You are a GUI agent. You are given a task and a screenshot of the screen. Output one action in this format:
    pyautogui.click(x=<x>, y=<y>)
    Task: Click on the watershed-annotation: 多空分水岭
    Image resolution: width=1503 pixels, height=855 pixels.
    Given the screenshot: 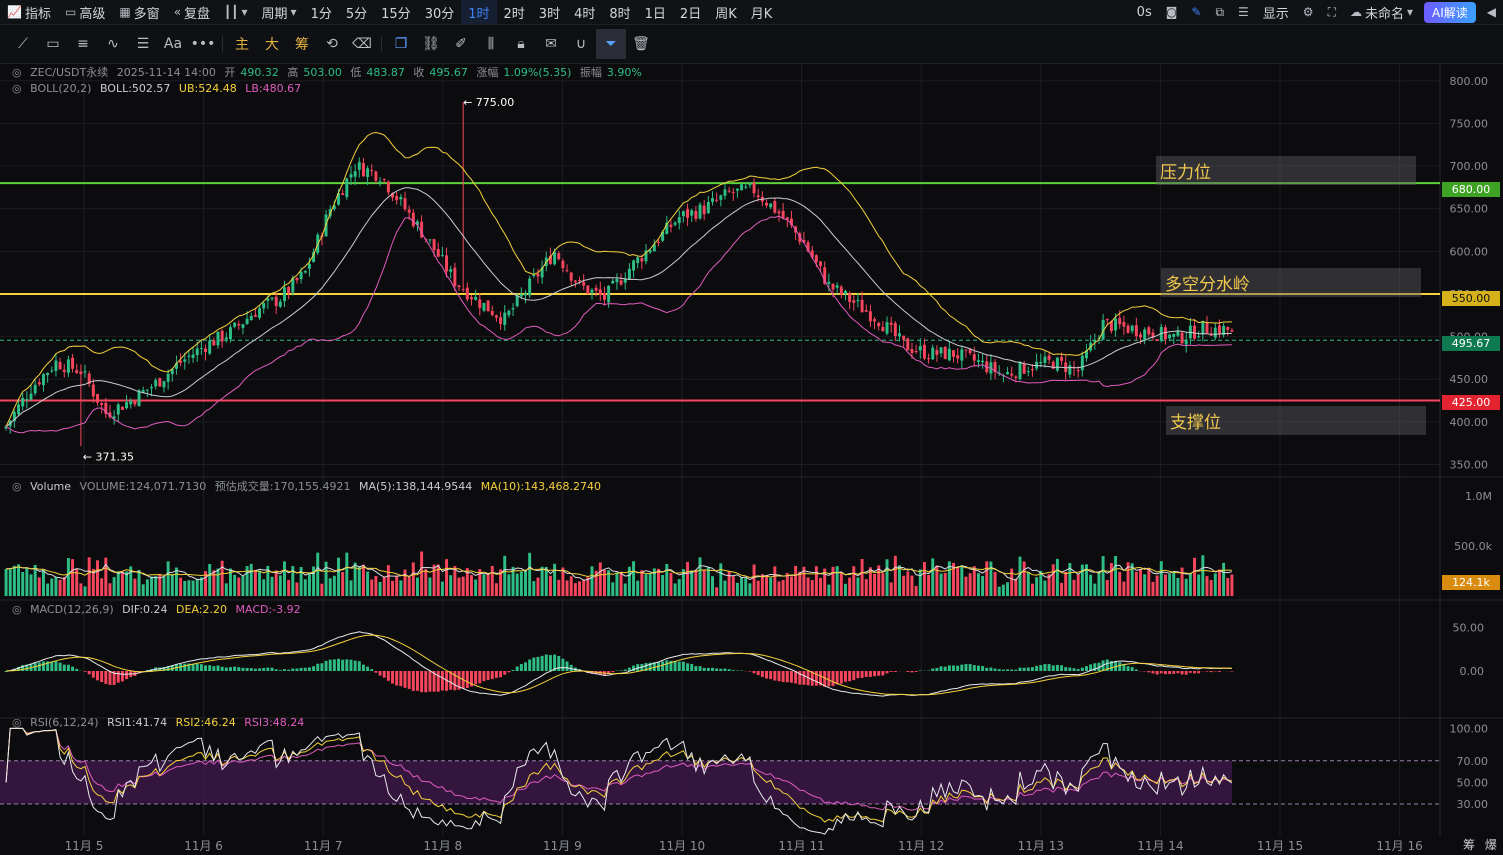 What is the action you would take?
    pyautogui.click(x=1291, y=282)
    